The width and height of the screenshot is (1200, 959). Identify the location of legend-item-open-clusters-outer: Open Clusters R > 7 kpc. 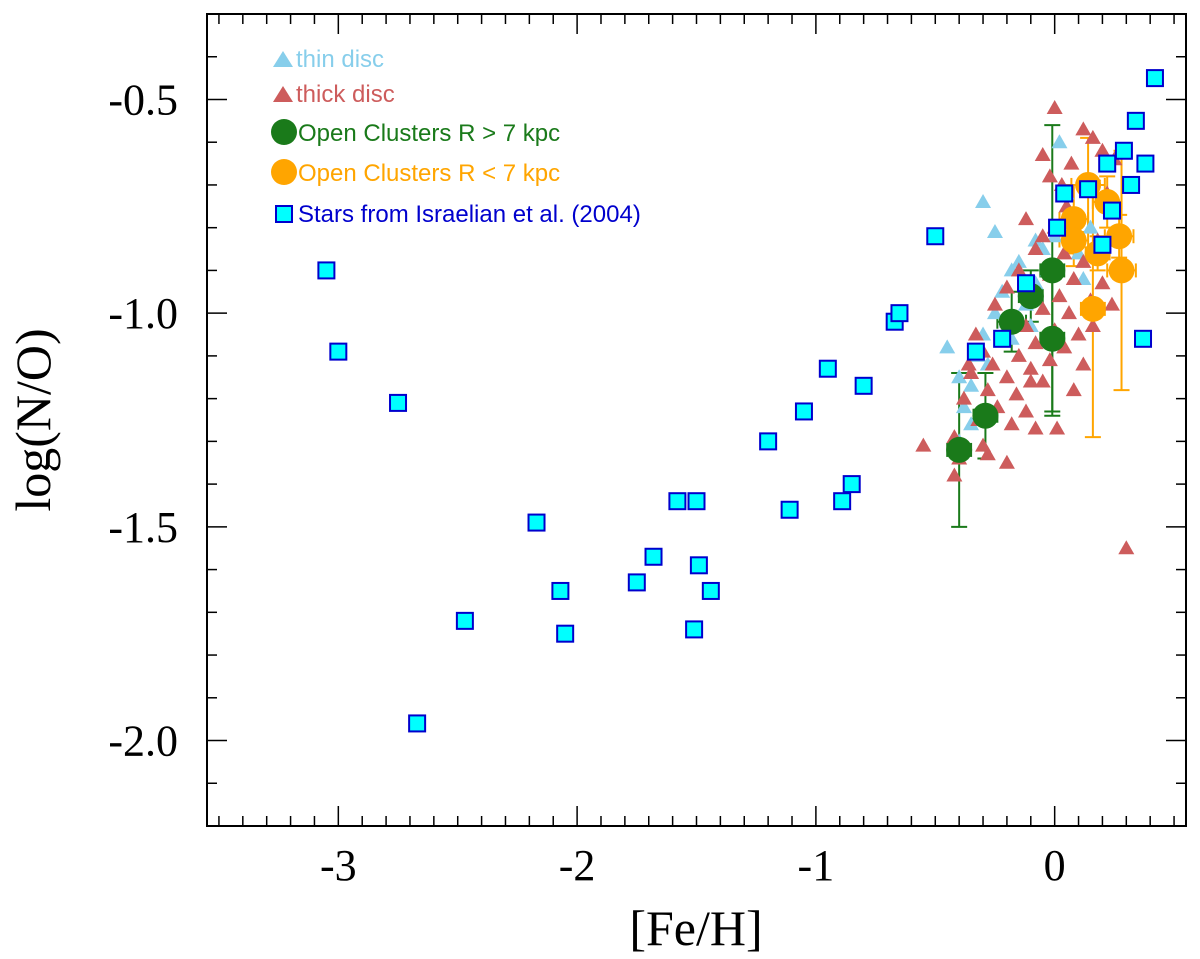
(415, 133).